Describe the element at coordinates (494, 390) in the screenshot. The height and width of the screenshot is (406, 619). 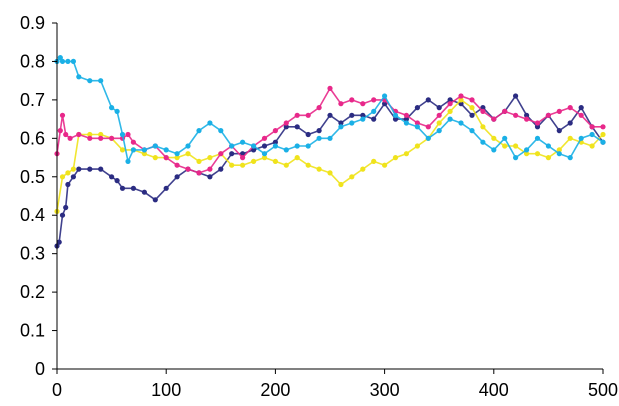
I see `x-tick-label-4: 400` at that location.